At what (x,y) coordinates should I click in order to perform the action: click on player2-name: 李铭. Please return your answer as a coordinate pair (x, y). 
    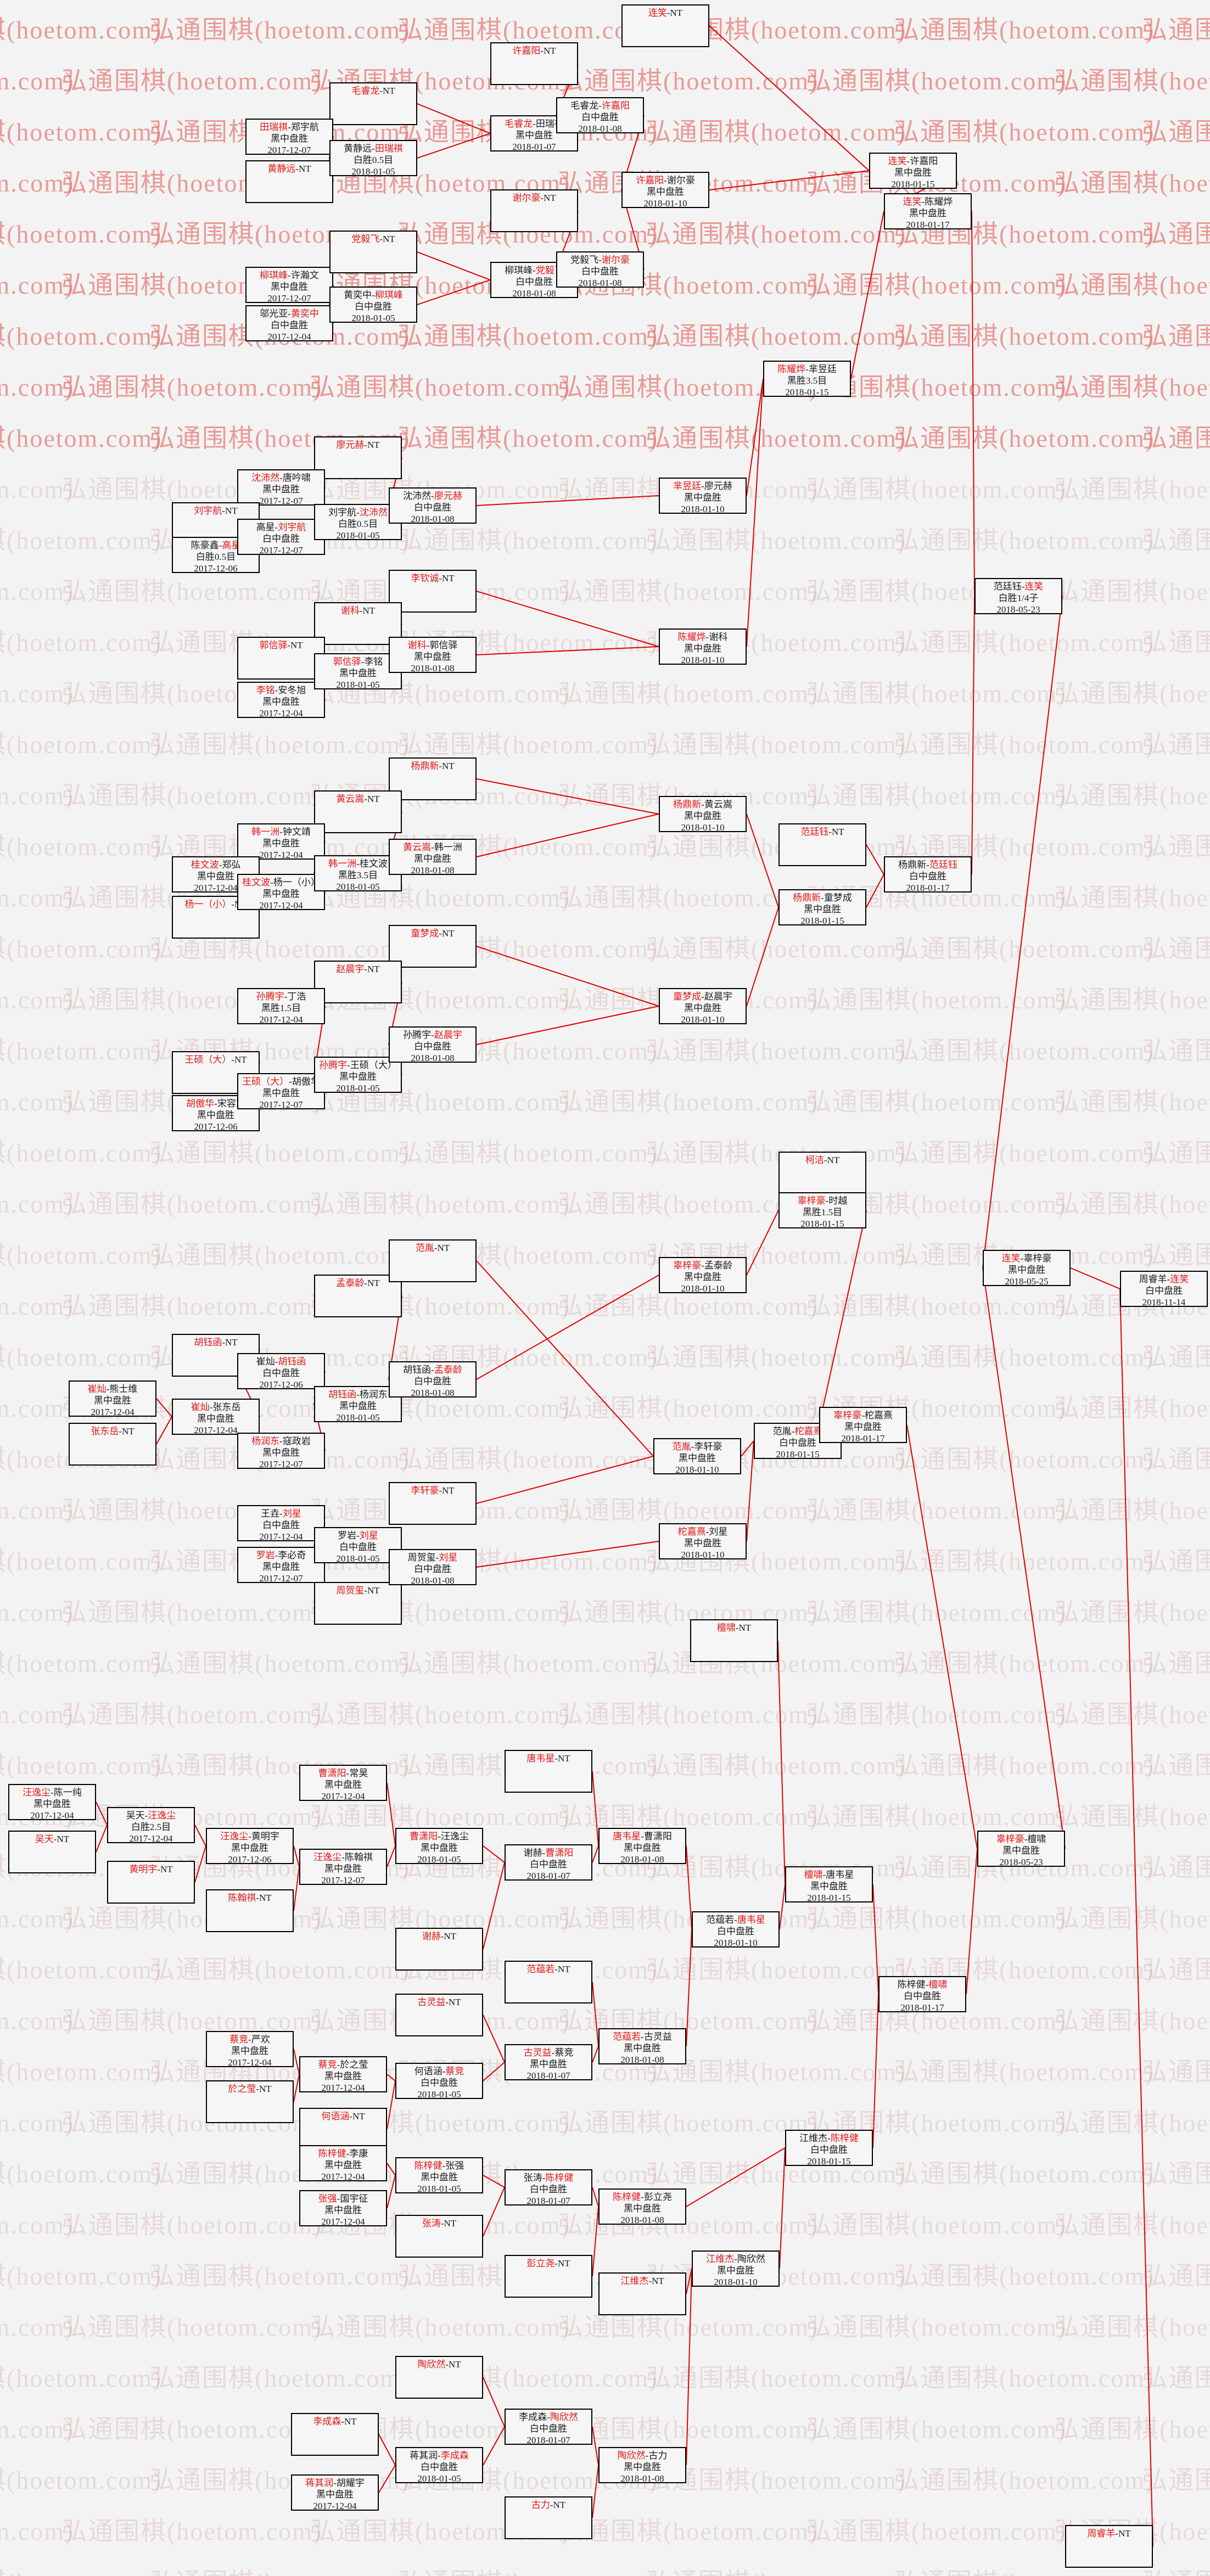
    Looking at the image, I should click on (374, 662).